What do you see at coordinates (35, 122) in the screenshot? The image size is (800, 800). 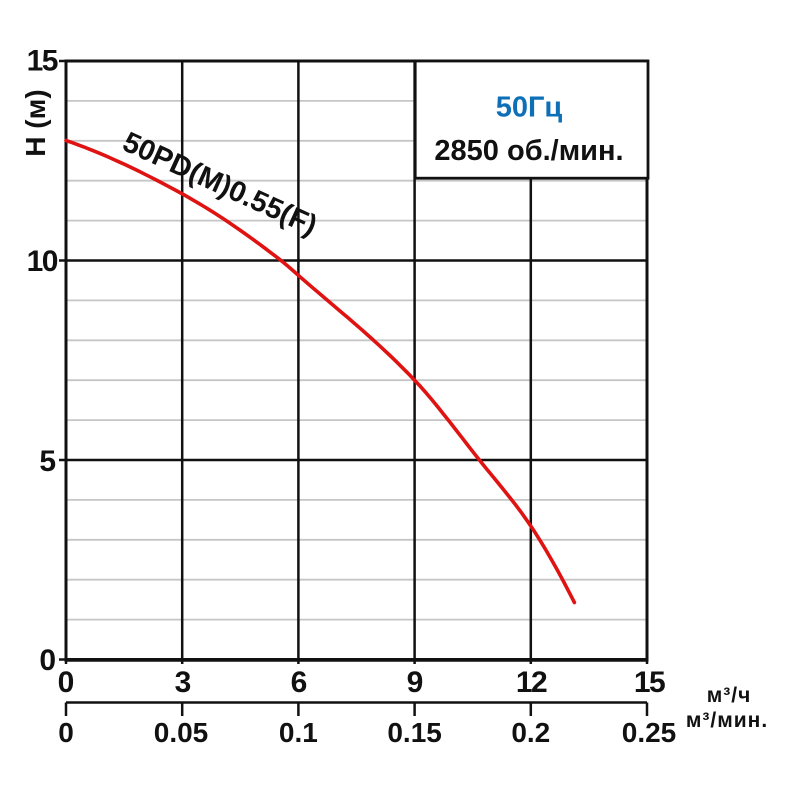 I see `svg-text: Н (м)` at bounding box center [35, 122].